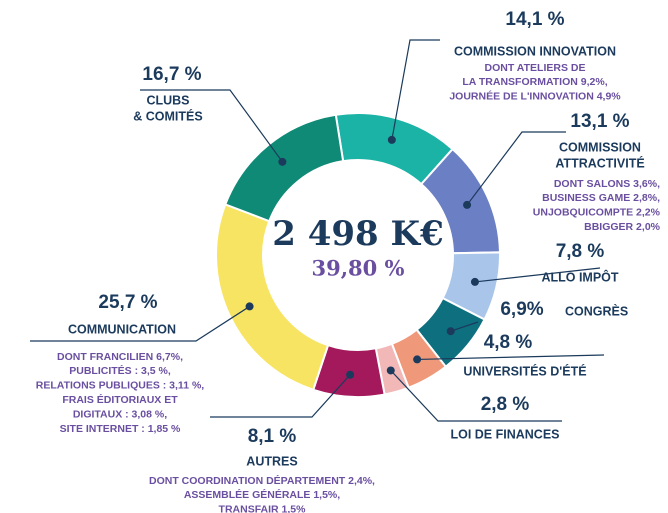  Describe the element at coordinates (122, 329) in the screenshot. I see `segment-name: COMMUNICATION` at that location.